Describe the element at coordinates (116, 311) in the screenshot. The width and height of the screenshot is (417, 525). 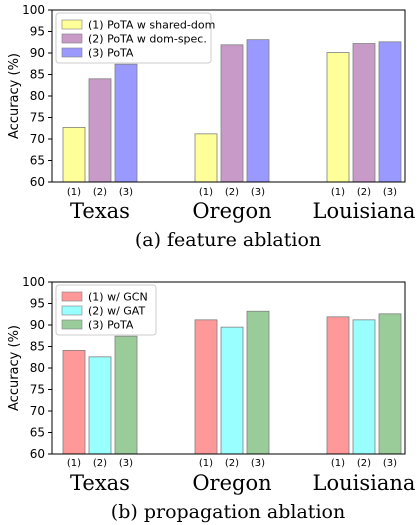
I see `legend-entry: (2) w/ GAT` at that location.